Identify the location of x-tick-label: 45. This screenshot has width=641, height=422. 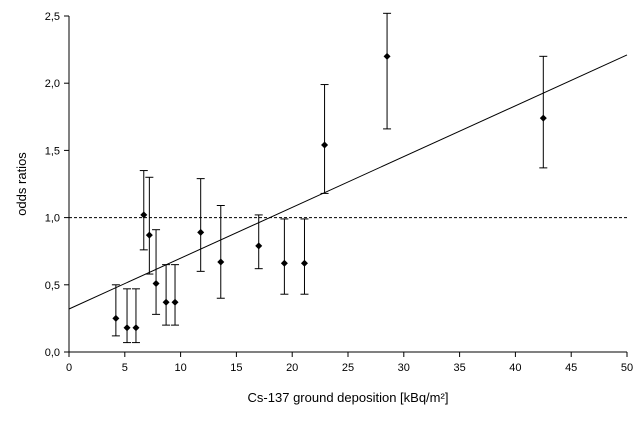
(571, 368).